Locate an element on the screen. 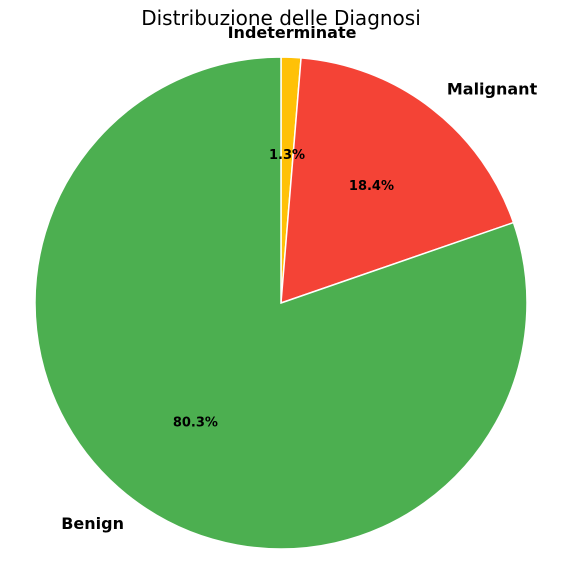 The height and width of the screenshot is (583, 562). pct-label-malignant: 18.4% is located at coordinates (371, 186).